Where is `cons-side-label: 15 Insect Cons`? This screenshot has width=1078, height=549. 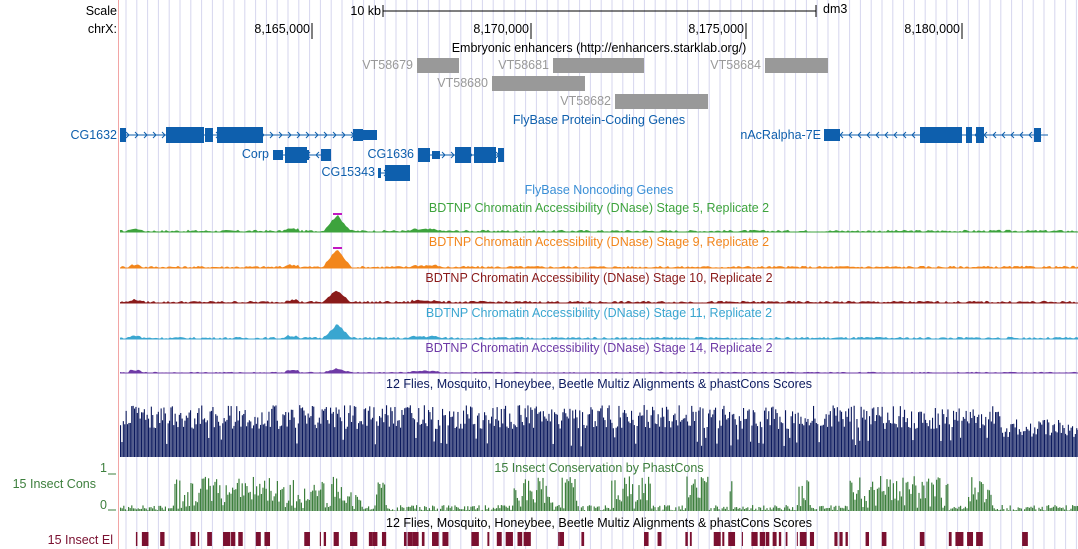
cons-side-label: 15 Insect Cons is located at coordinates (54, 484).